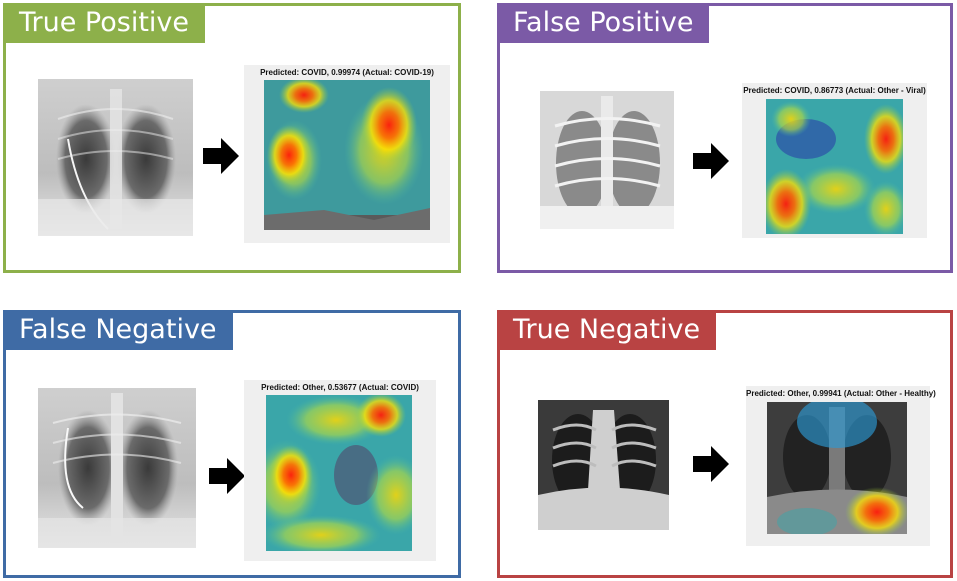 This screenshot has width=957, height=581. What do you see at coordinates (603, 23) in the screenshot?
I see `panel-label: False Positive` at bounding box center [603, 23].